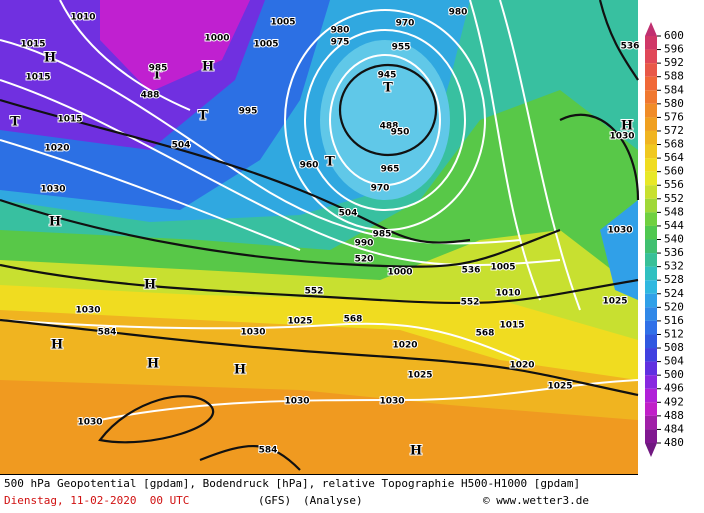  I want to click on colorbar-tick-label: 556, so click(674, 184).